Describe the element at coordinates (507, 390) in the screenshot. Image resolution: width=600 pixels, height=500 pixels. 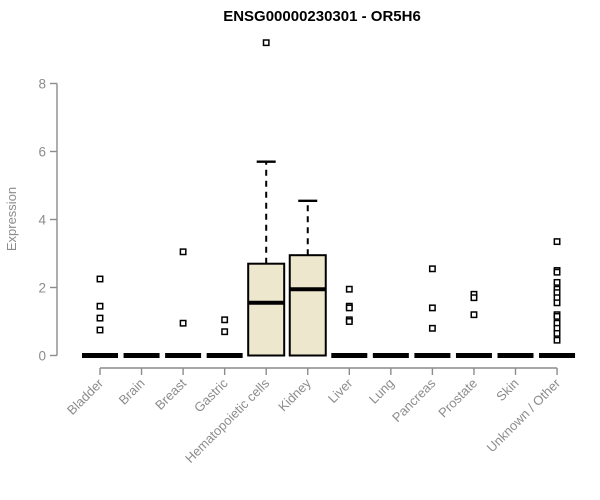
I see `x-tick-label: Skin` at that location.